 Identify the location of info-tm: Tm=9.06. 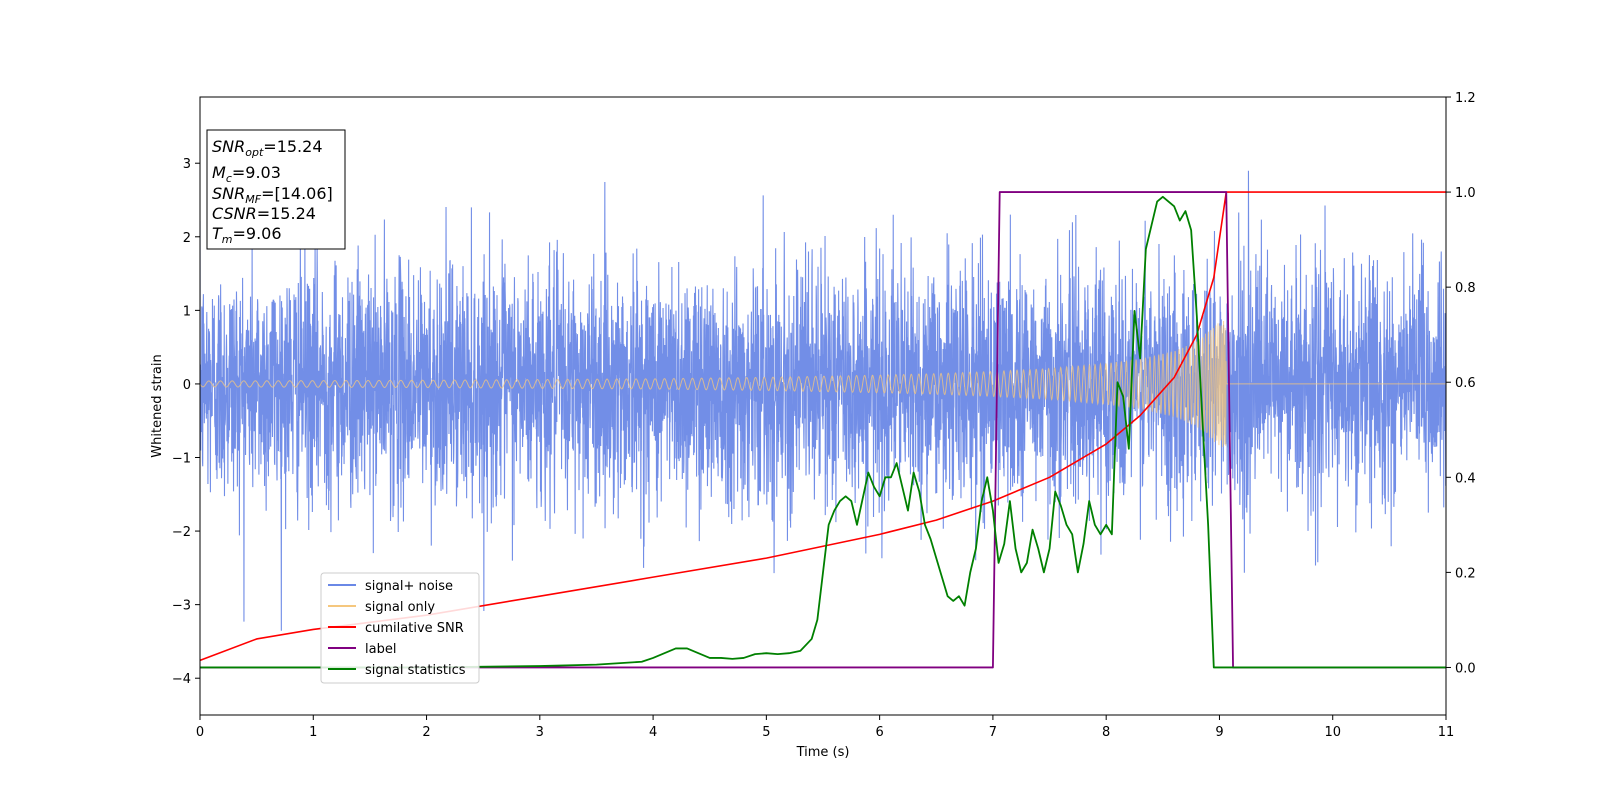
(247, 235).